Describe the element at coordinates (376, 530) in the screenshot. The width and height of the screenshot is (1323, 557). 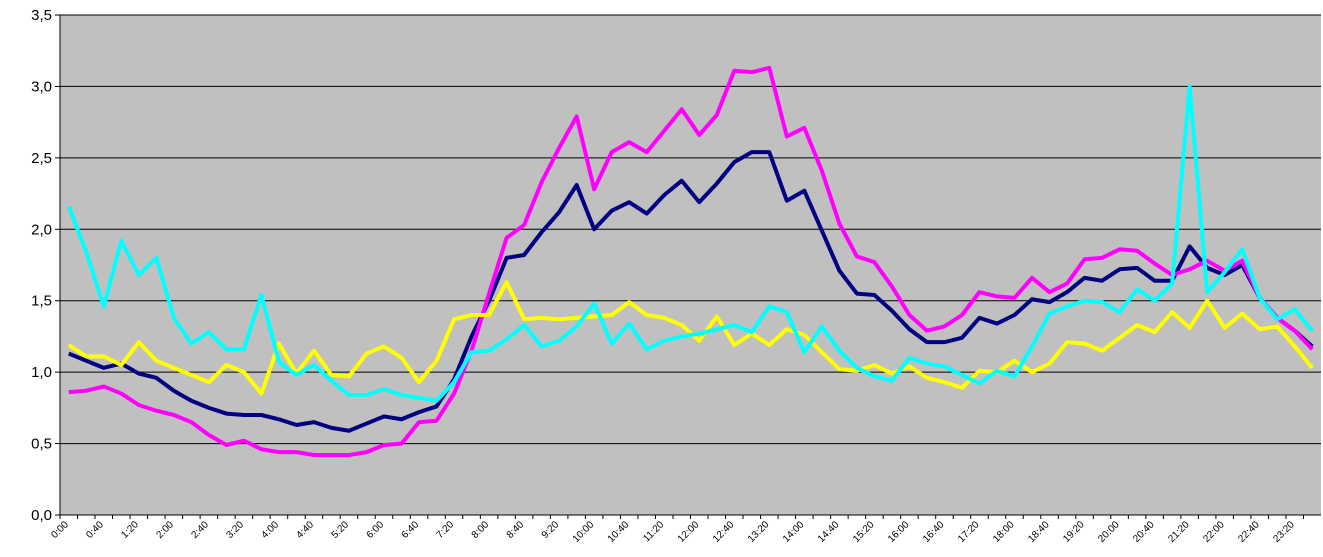
I see `x-tick-label: 6:00` at that location.